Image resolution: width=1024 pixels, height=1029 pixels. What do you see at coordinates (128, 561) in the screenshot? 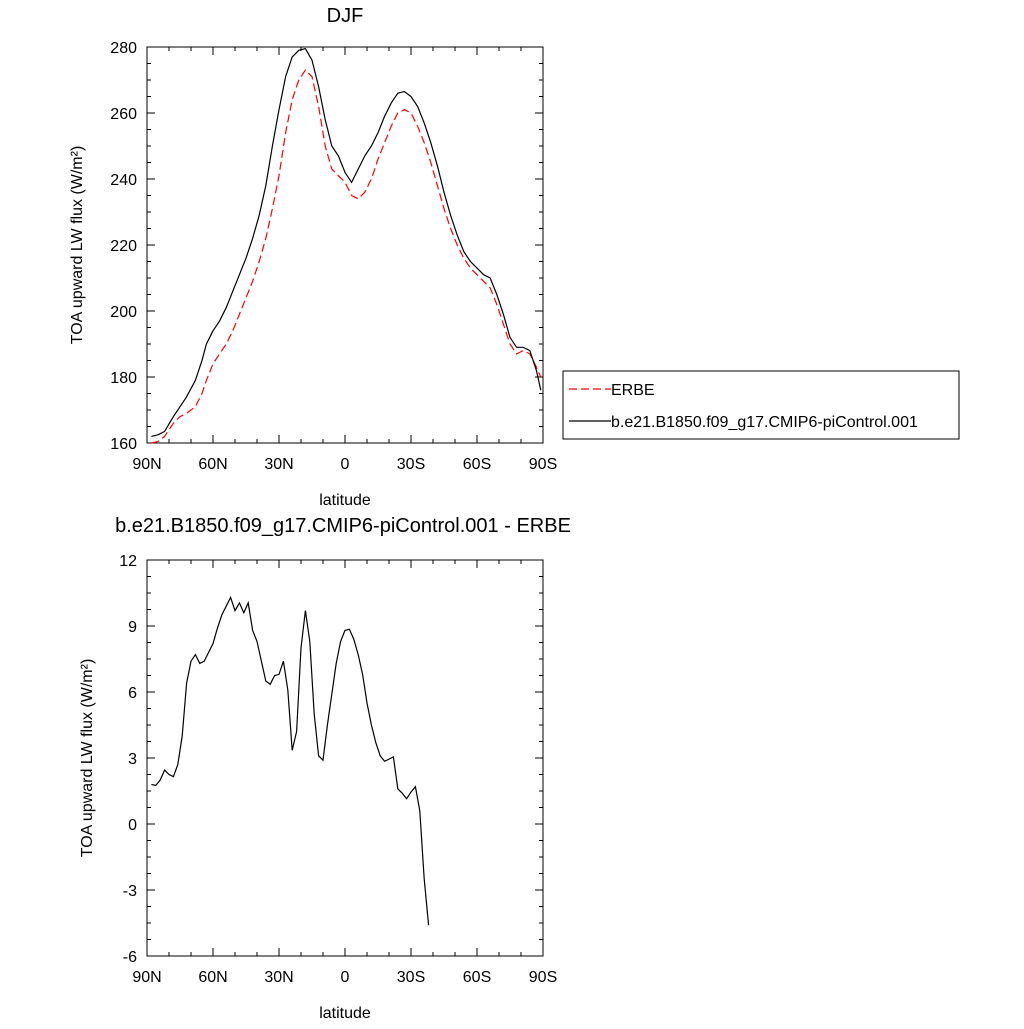
I see `y-tick-label: 12` at bounding box center [128, 561].